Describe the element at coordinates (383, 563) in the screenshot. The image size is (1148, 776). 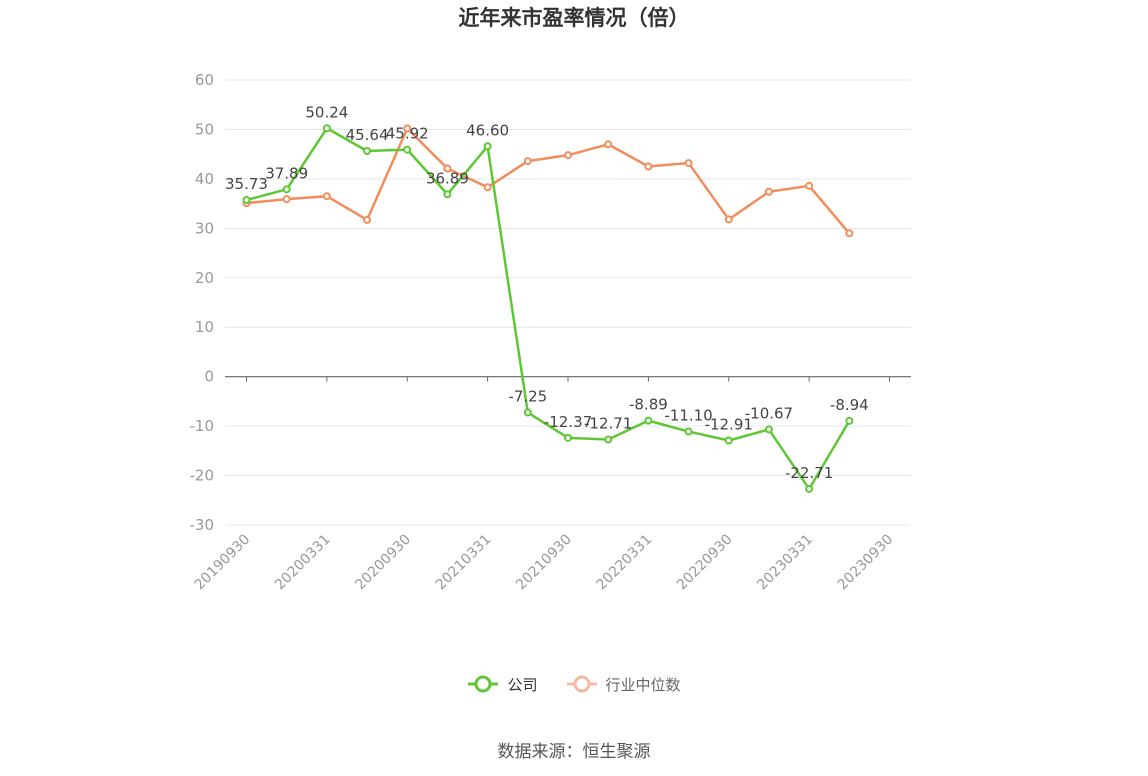
I see `x-tick-label: 20200930` at that location.